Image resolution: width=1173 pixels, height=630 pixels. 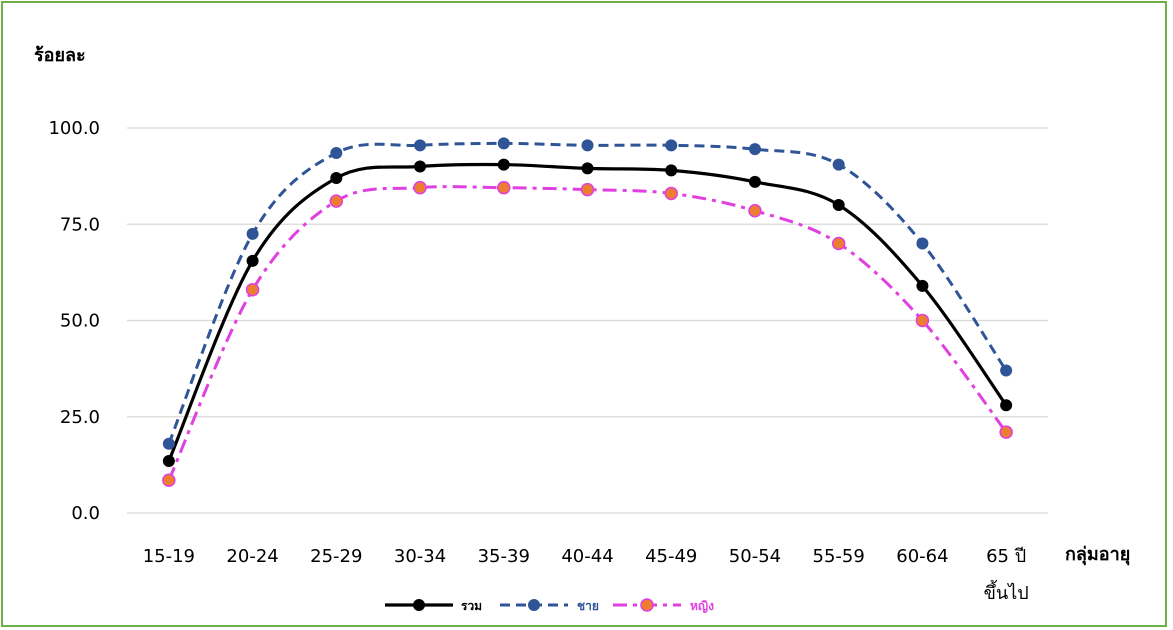 What do you see at coordinates (420, 556) in the screenshot?
I see `x-tick-label: 30-34` at bounding box center [420, 556].